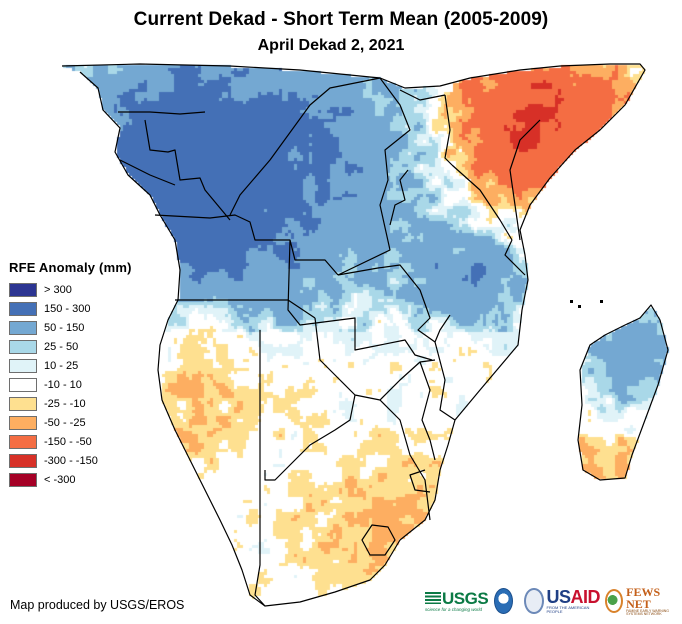  I want to click on legend-item: 25 - 50, so click(70, 346).